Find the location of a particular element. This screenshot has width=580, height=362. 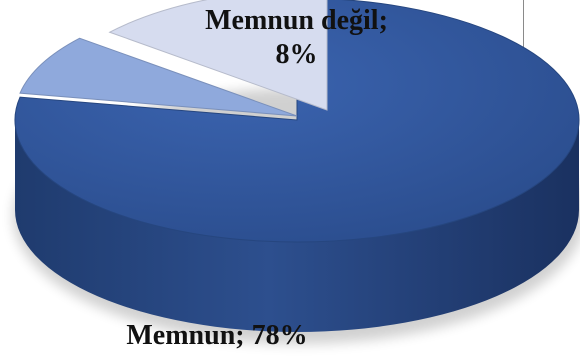

chart-frame-edge is located at coordinates (523, 46).